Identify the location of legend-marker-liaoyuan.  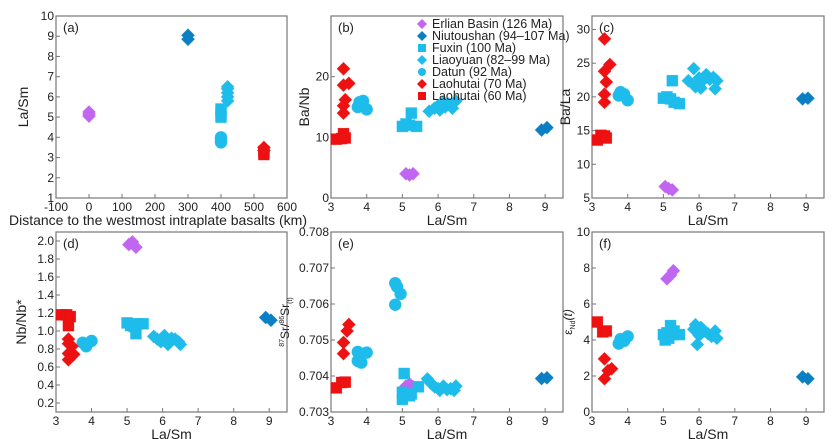
(422, 60).